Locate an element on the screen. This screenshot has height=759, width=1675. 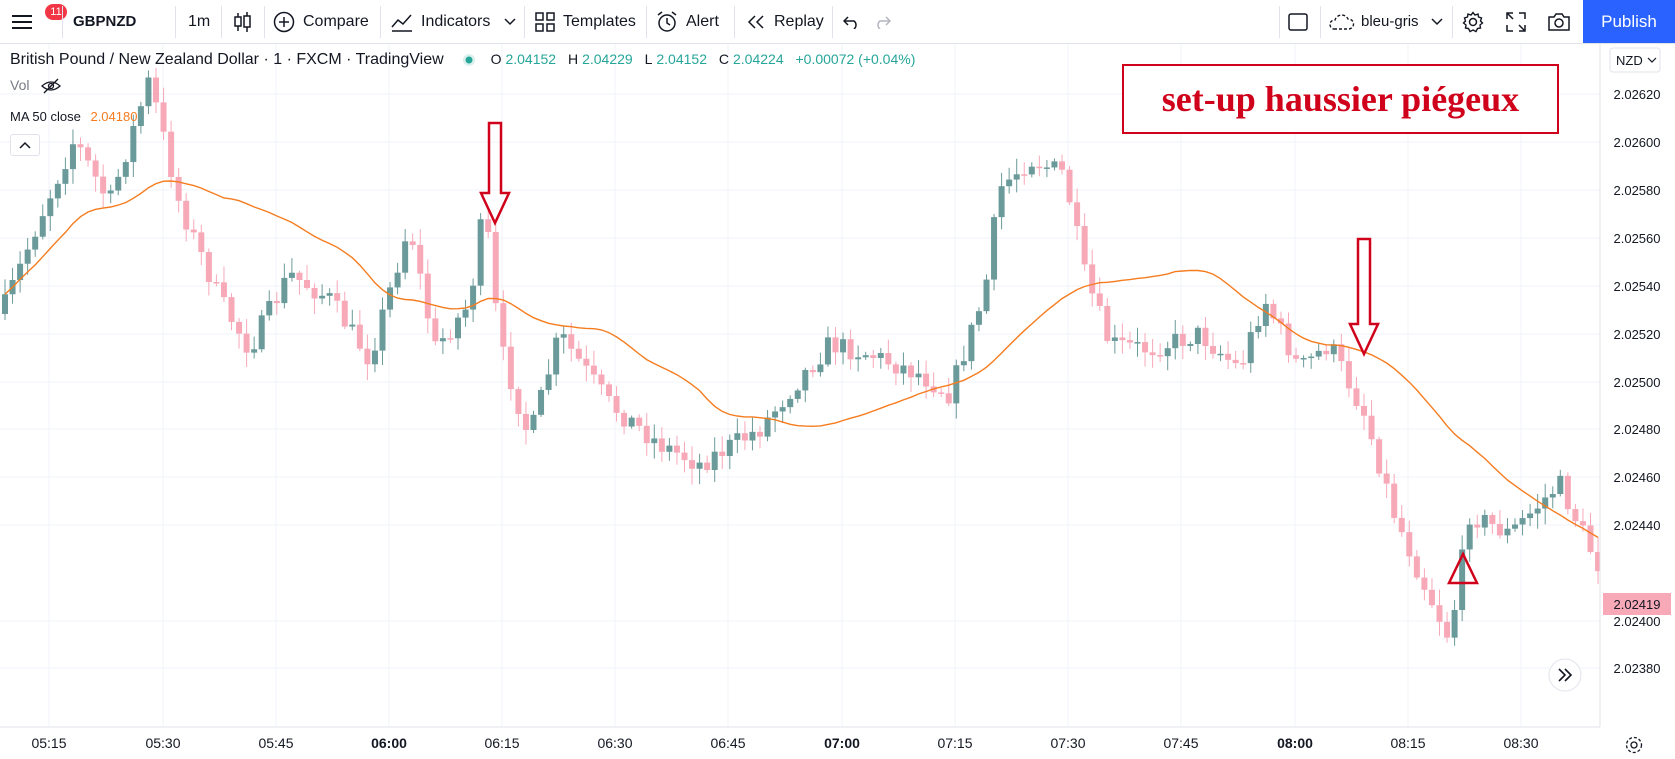
annotation-text-box: set-up haussier piégeux is located at coordinates (1340, 99).